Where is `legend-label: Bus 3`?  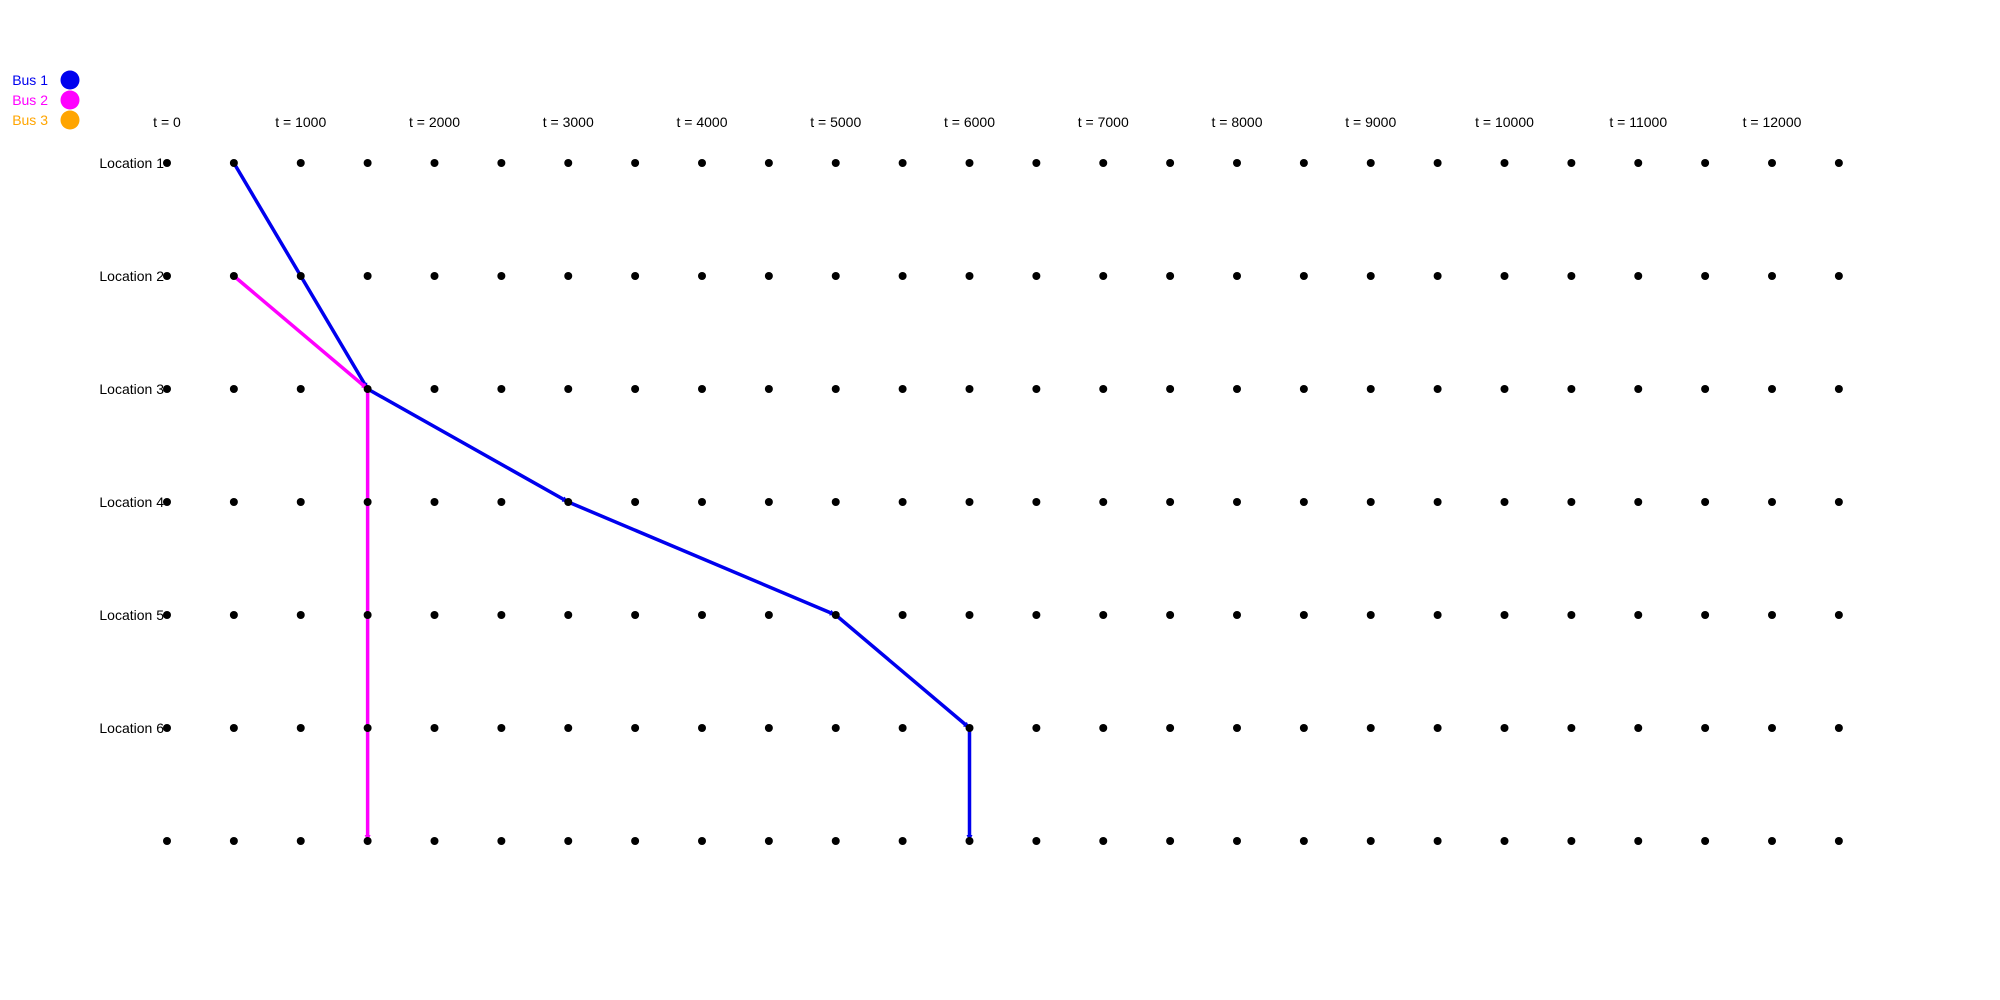 legend-label: Bus 3 is located at coordinates (30, 120).